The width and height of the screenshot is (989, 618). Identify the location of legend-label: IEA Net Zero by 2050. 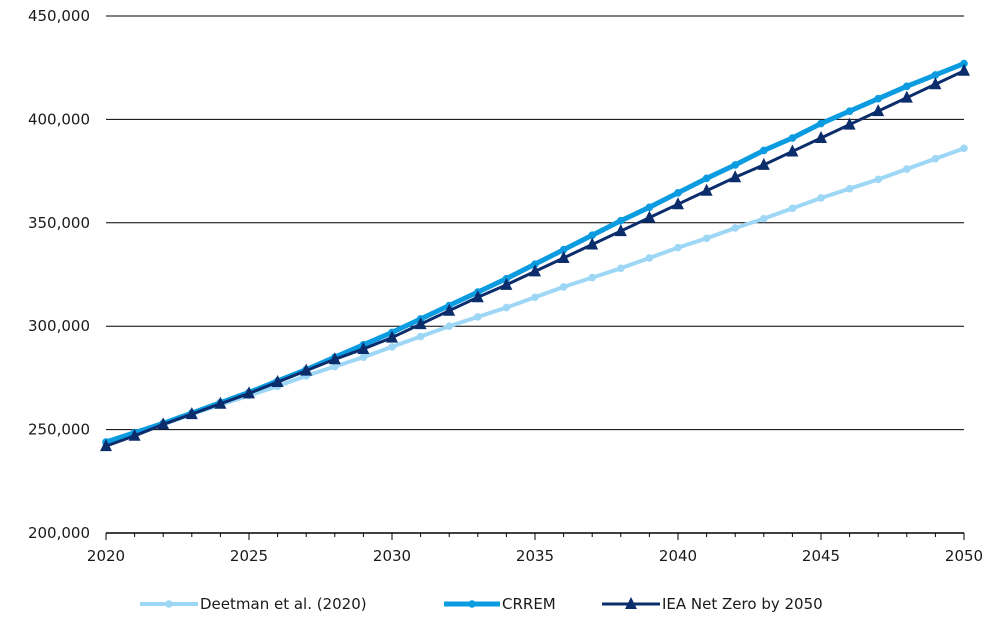
(742, 604).